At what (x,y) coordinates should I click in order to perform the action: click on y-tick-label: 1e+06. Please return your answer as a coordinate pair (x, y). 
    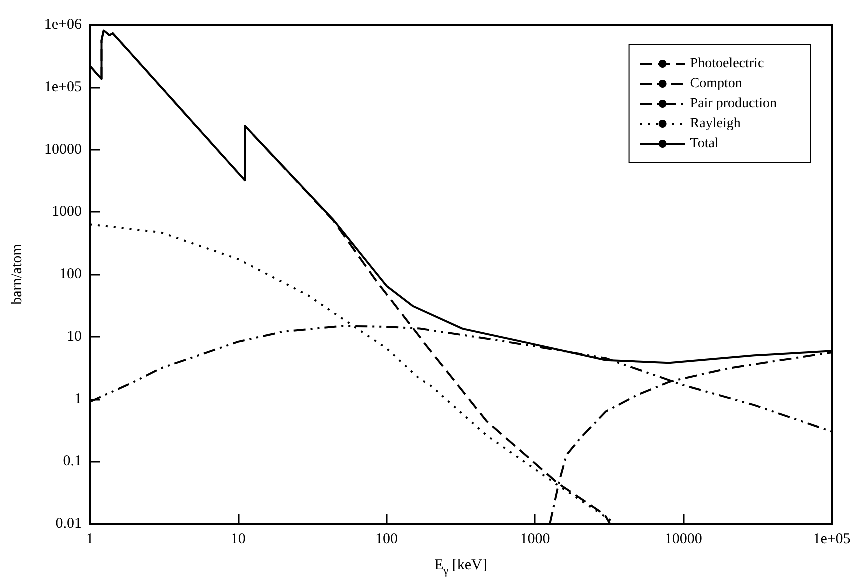
    Looking at the image, I should click on (63, 25).